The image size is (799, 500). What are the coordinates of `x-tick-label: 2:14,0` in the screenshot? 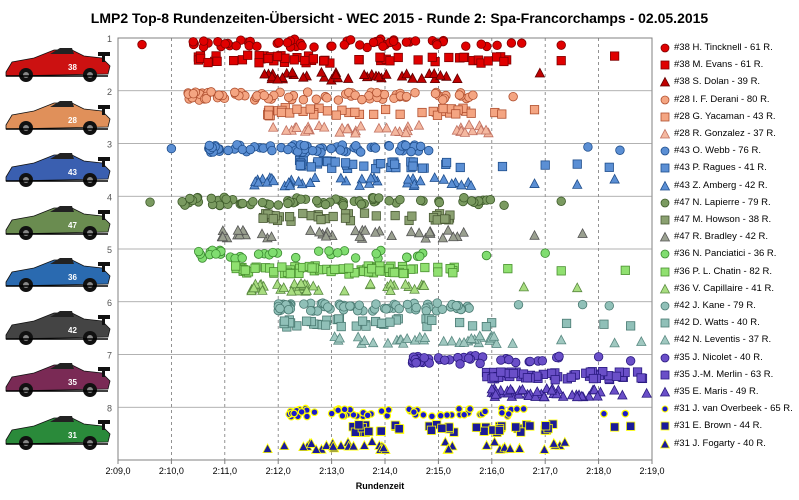 It's located at (384, 471).